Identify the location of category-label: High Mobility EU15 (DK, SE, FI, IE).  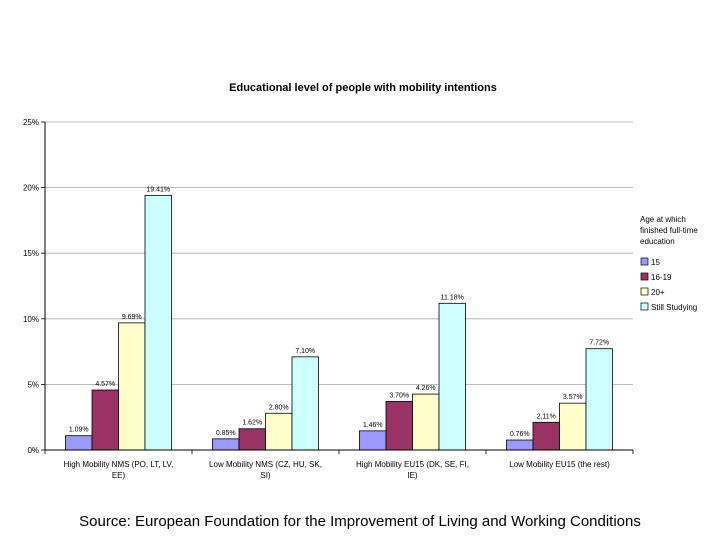
(412, 470).